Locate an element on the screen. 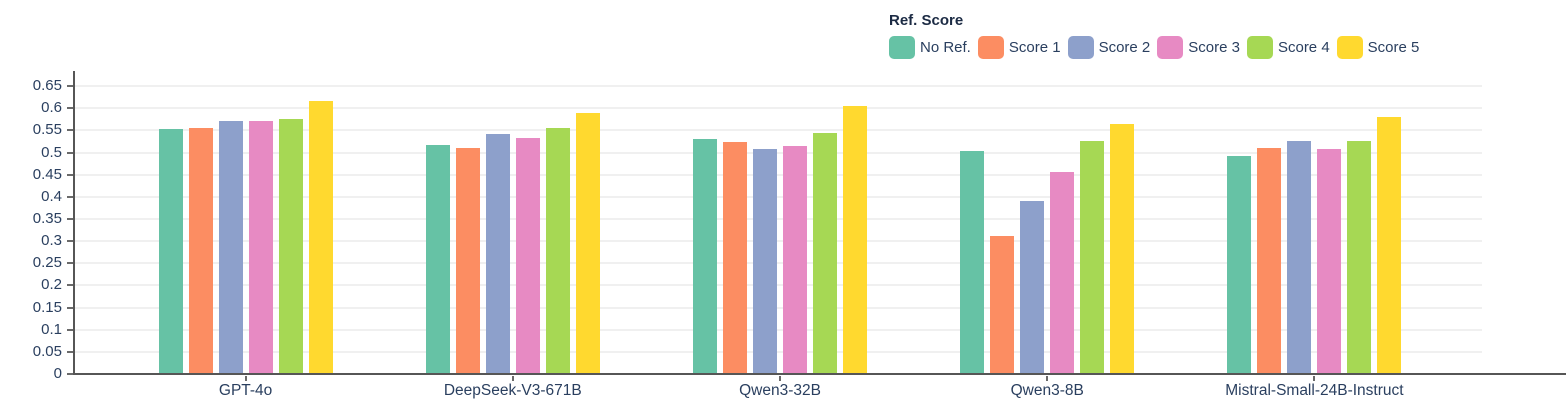 The height and width of the screenshot is (408, 1566). bar-group-qwen3-32b: Qwen3-32B is located at coordinates (779, 235).